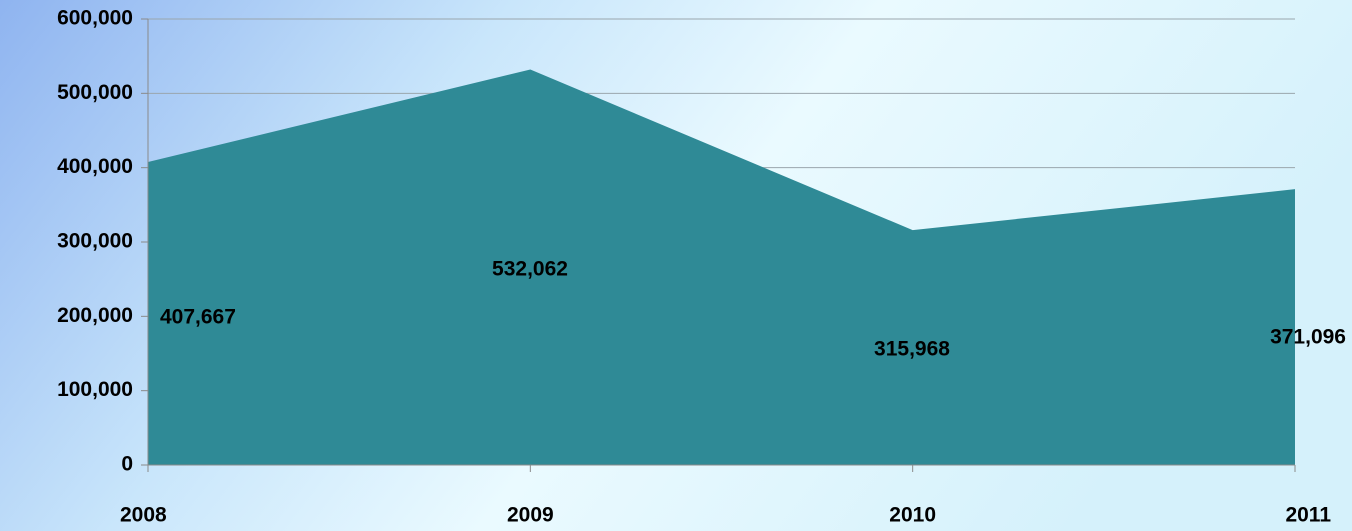  What do you see at coordinates (530, 515) in the screenshot?
I see `x-tick-label: 2009` at bounding box center [530, 515].